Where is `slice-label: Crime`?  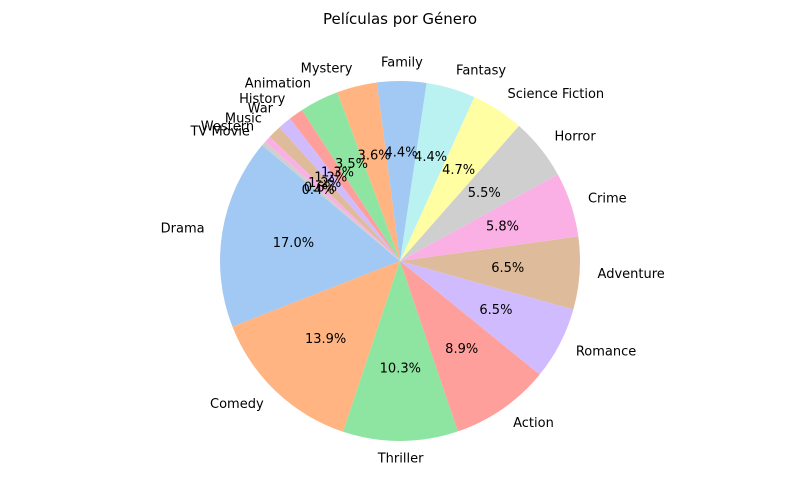 slice-label: Crime is located at coordinates (607, 198).